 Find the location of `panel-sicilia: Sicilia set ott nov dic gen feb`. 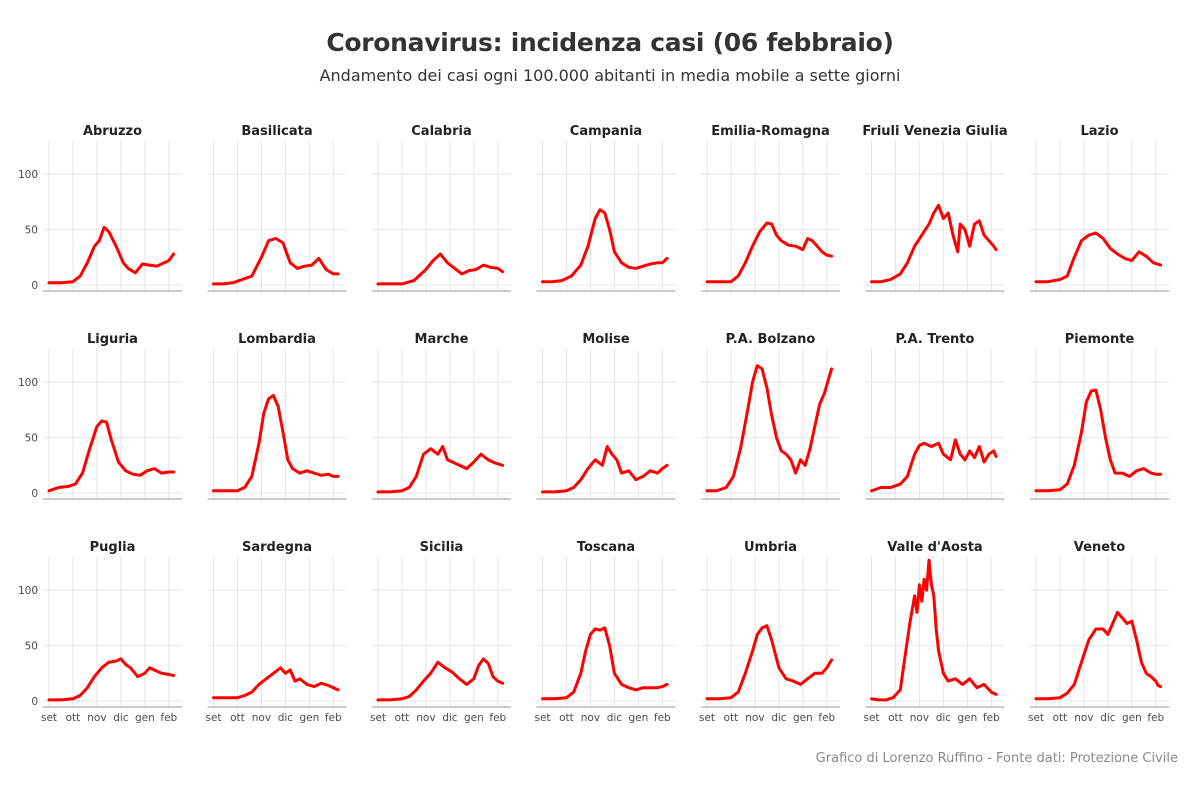

panel-sicilia: Sicilia set ott nov dic gen feb is located at coordinates (440, 632).